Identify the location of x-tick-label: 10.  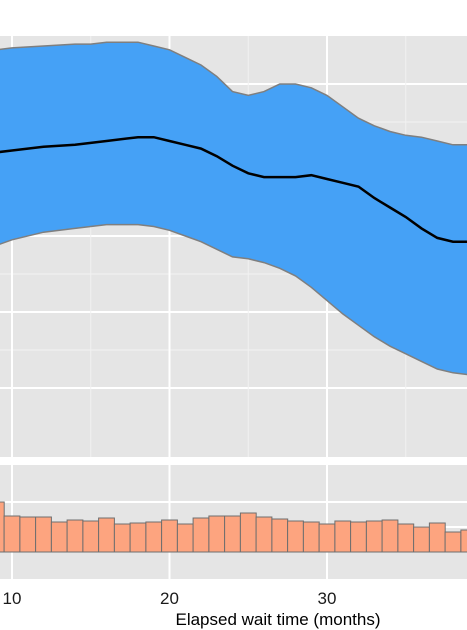
(12, 598).